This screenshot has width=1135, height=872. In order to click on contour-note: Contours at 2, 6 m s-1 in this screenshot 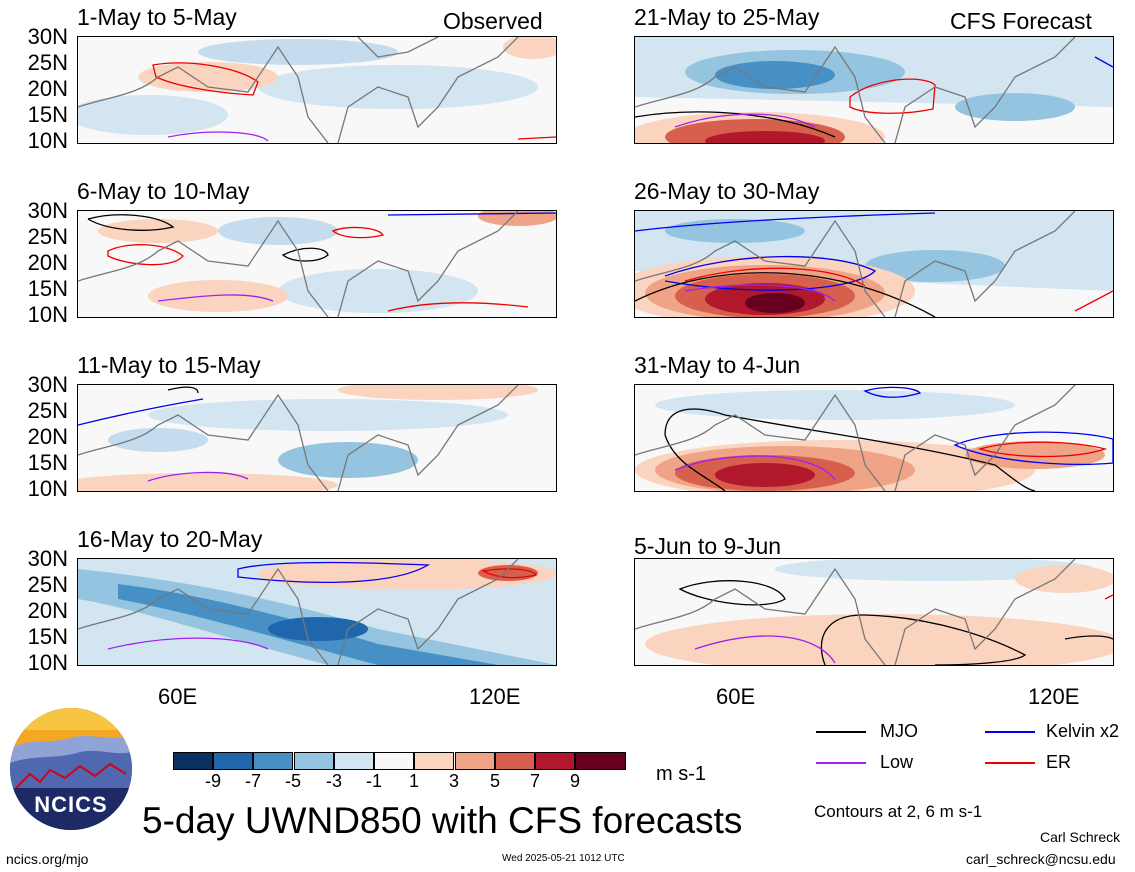, I will do `click(898, 811)`.